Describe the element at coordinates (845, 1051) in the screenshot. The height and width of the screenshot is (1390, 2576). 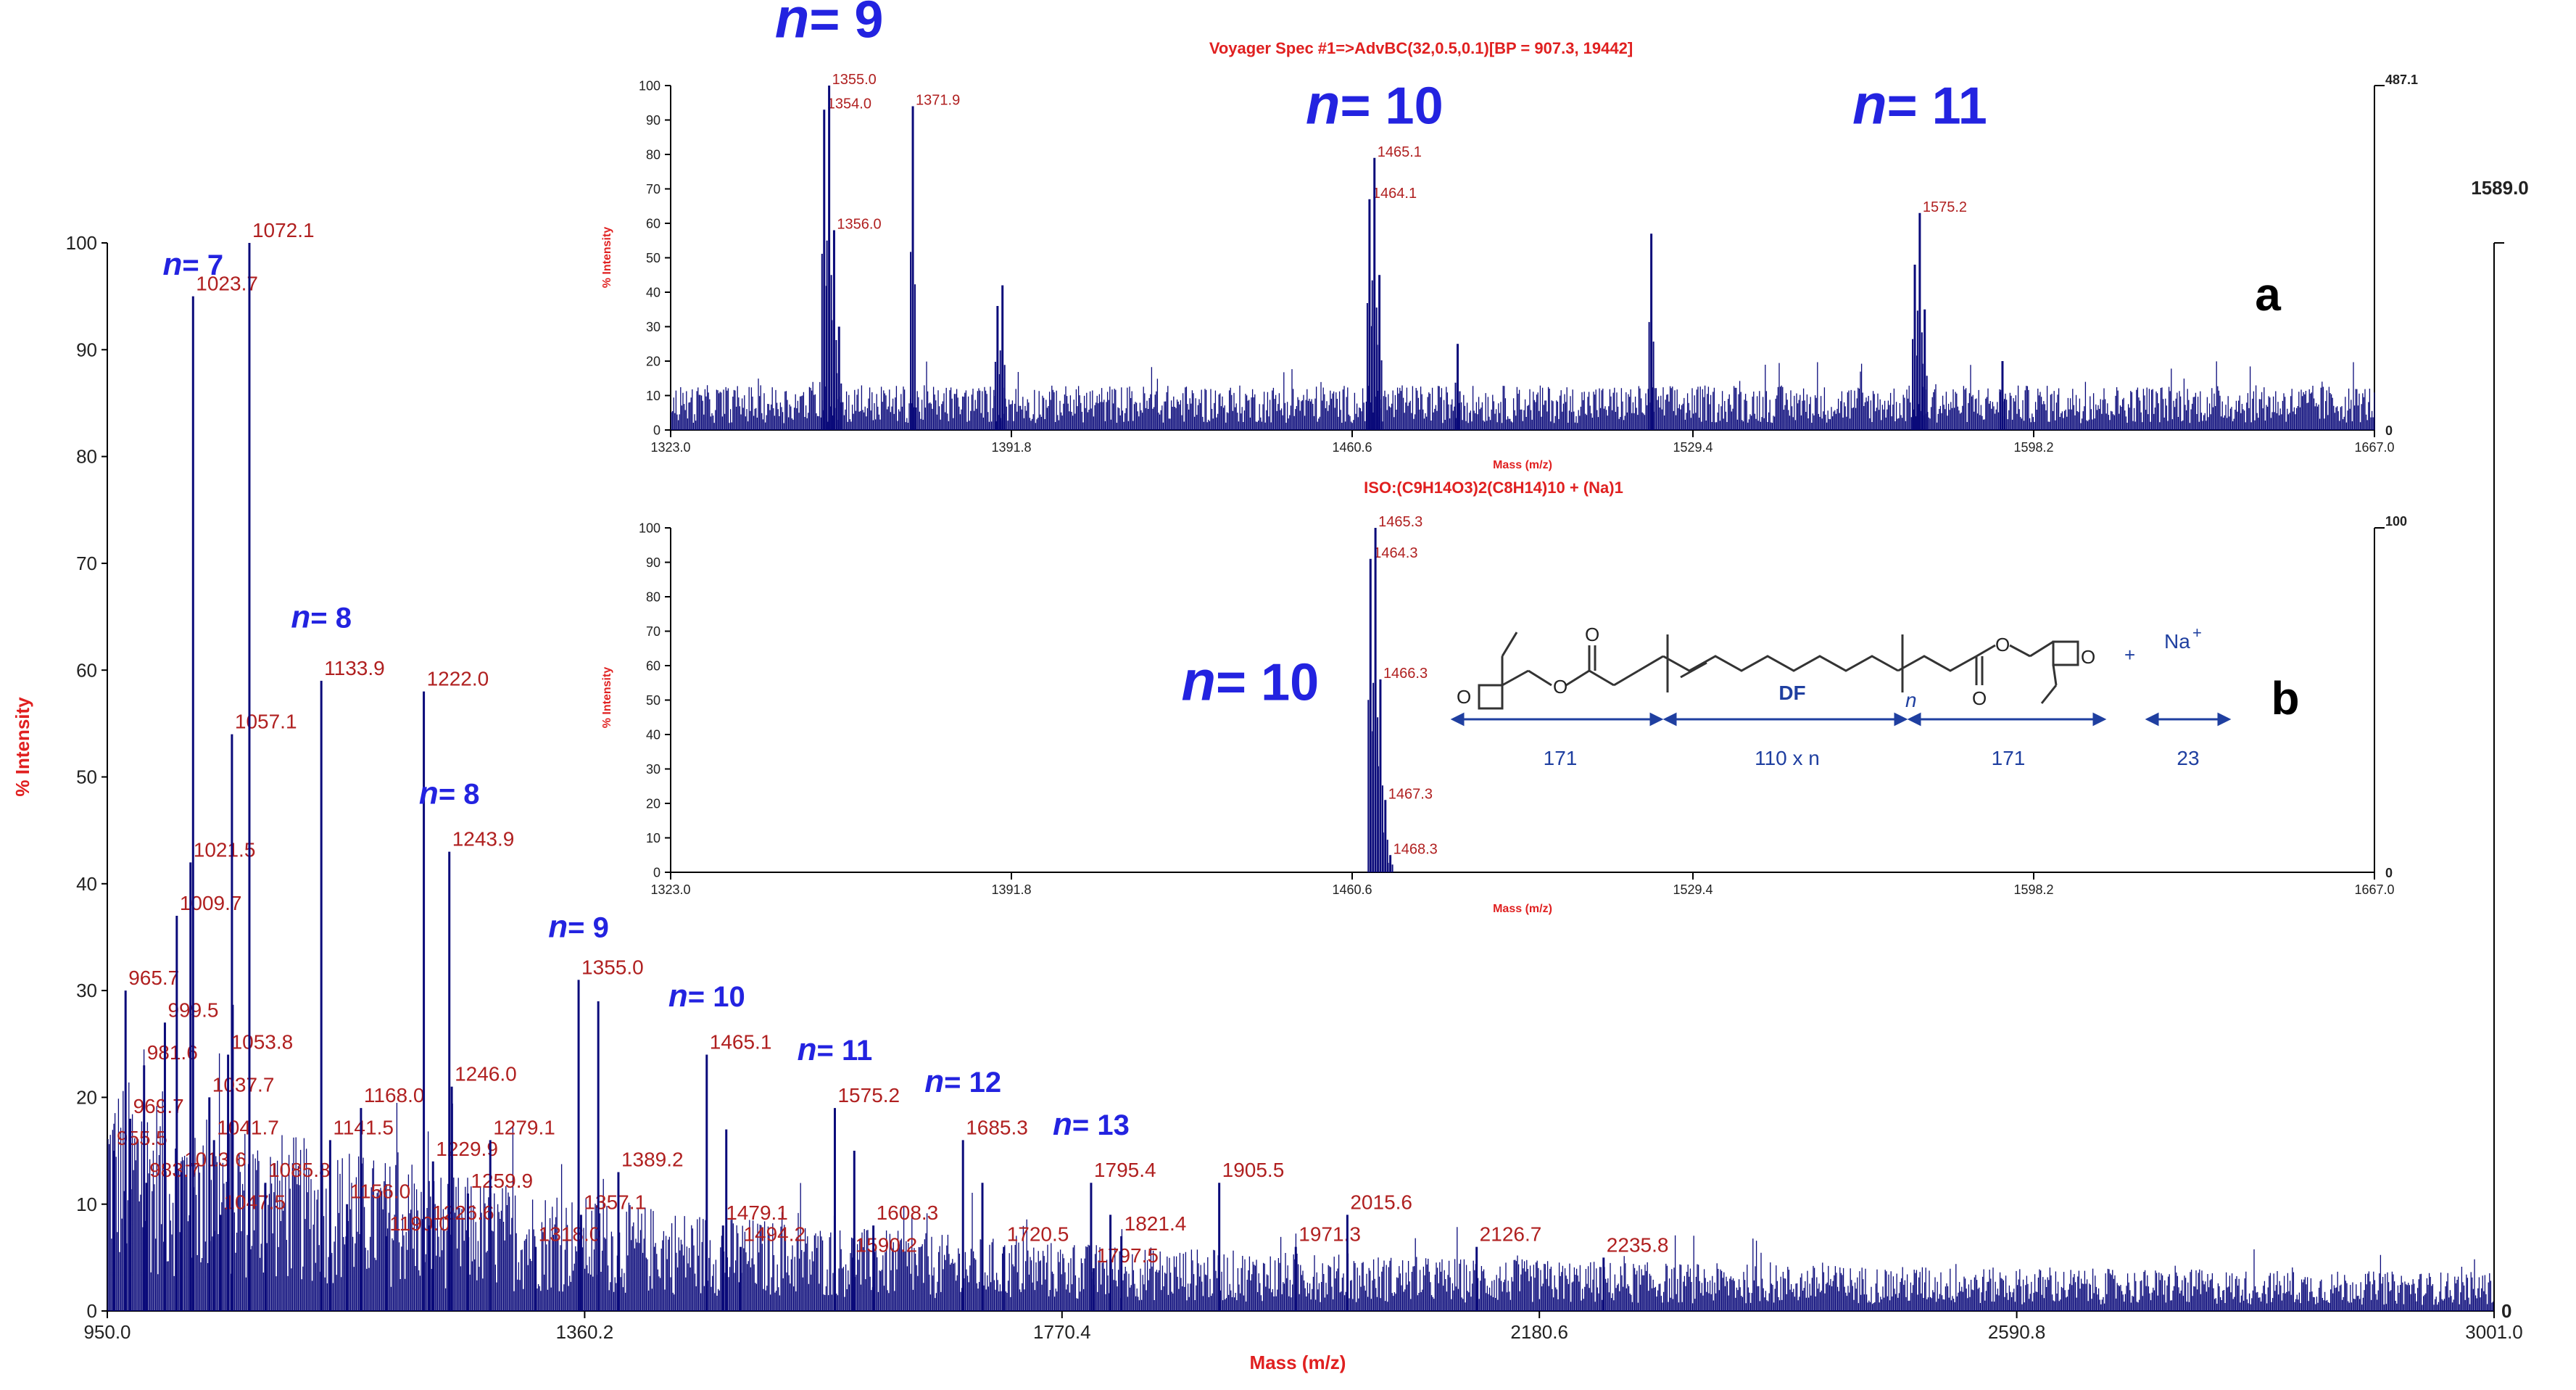
I see `n-value: = 11` at that location.